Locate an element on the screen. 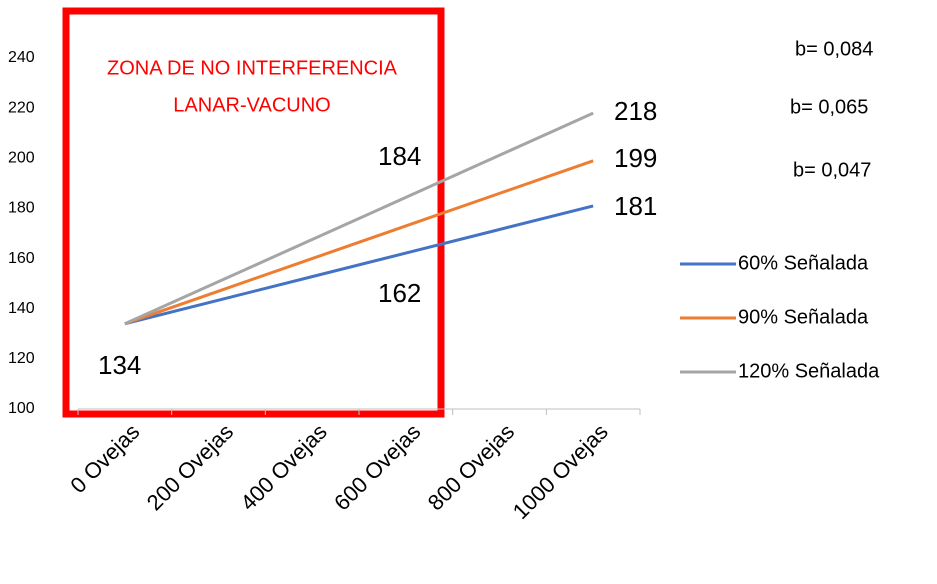  y-tick-label: 240 is located at coordinates (21, 57).